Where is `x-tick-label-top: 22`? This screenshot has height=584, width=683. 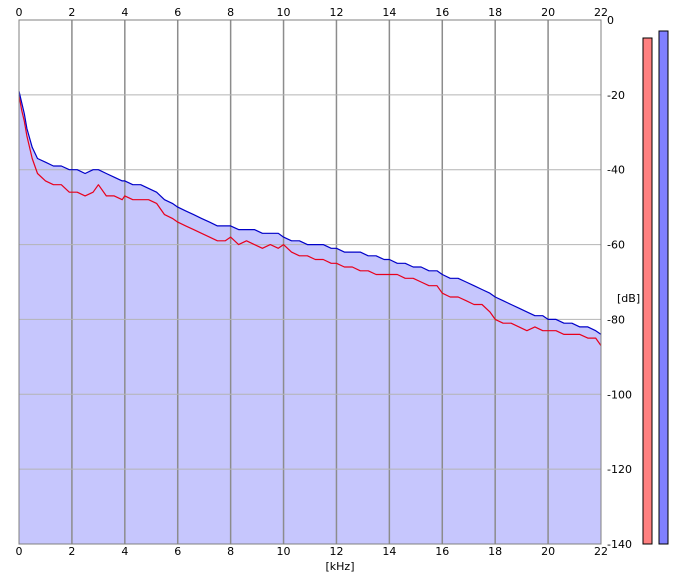 x-tick-label-top: 22 is located at coordinates (601, 12).